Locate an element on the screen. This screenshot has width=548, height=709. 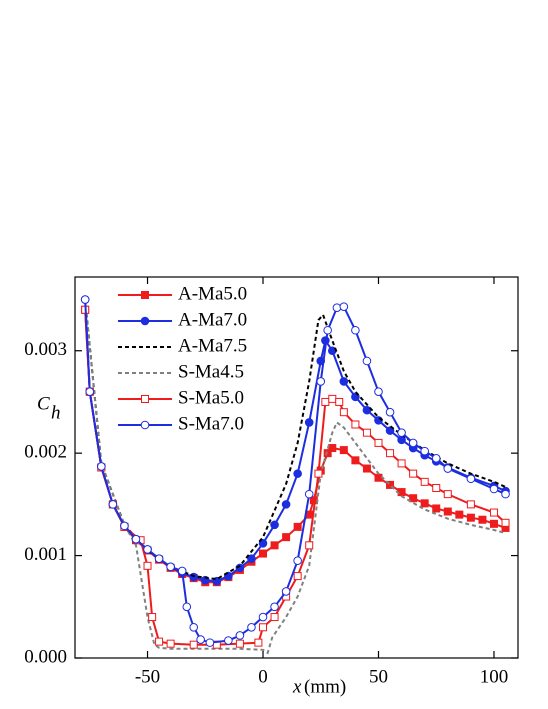
x-label-var: x is located at coordinates (297, 686).